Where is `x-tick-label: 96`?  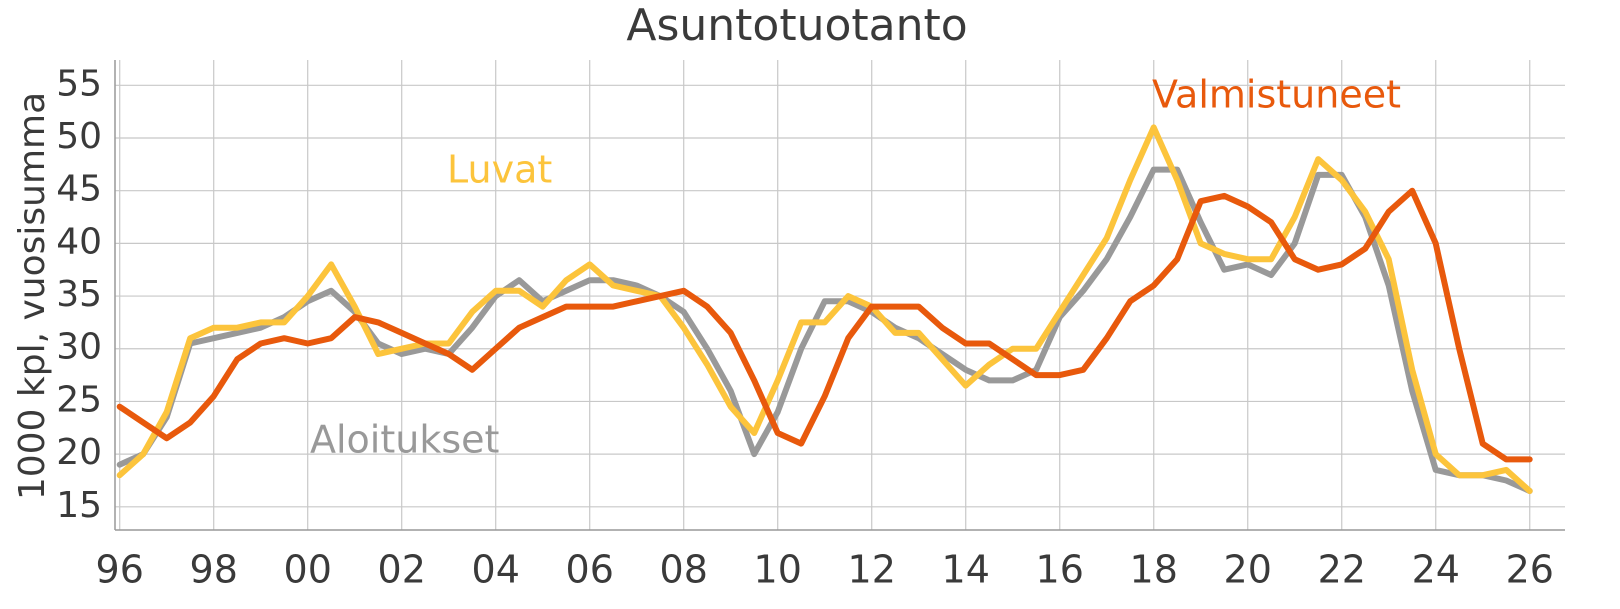 x-tick-label: 96 is located at coordinates (120, 570).